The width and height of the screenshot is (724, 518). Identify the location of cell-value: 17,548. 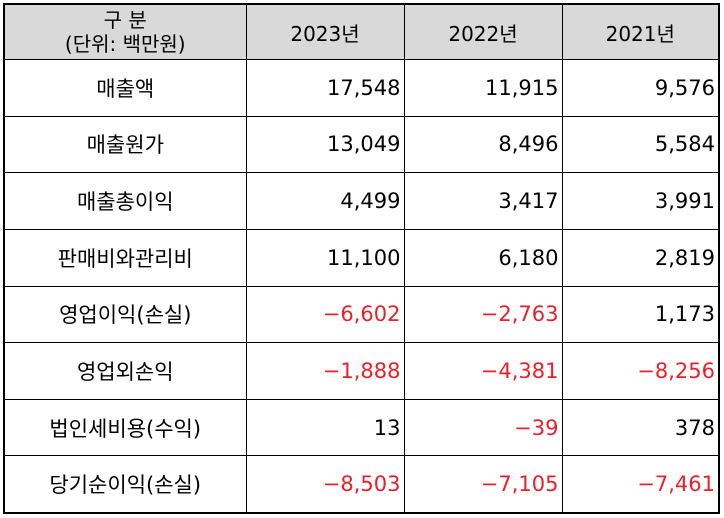
(325, 88).